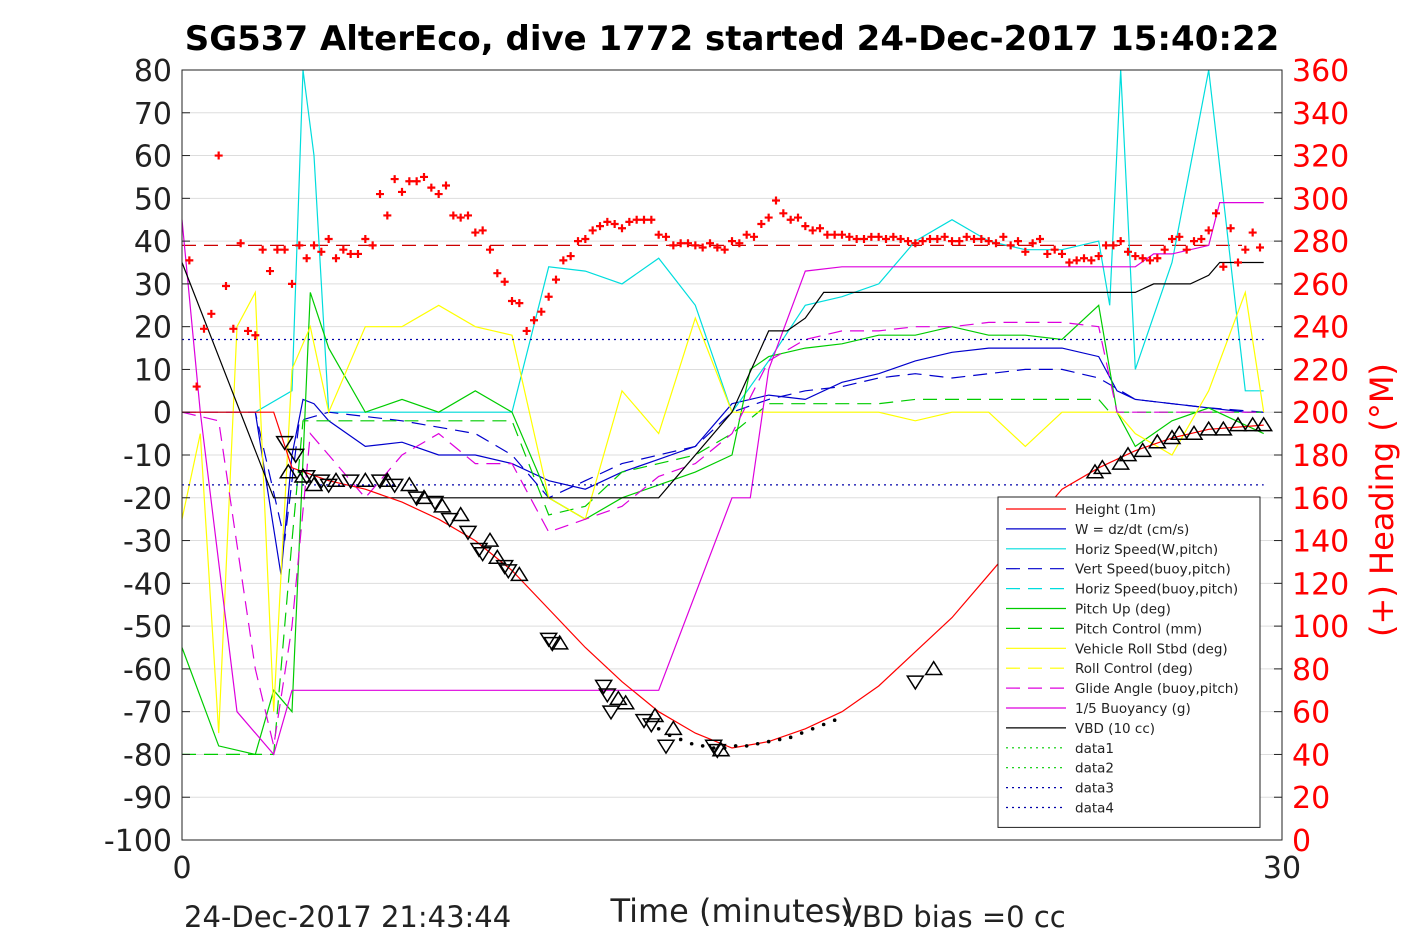 The height and width of the screenshot is (945, 1417). What do you see at coordinates (153, 242) in the screenshot?
I see `y-tick-label: 40` at bounding box center [153, 242].